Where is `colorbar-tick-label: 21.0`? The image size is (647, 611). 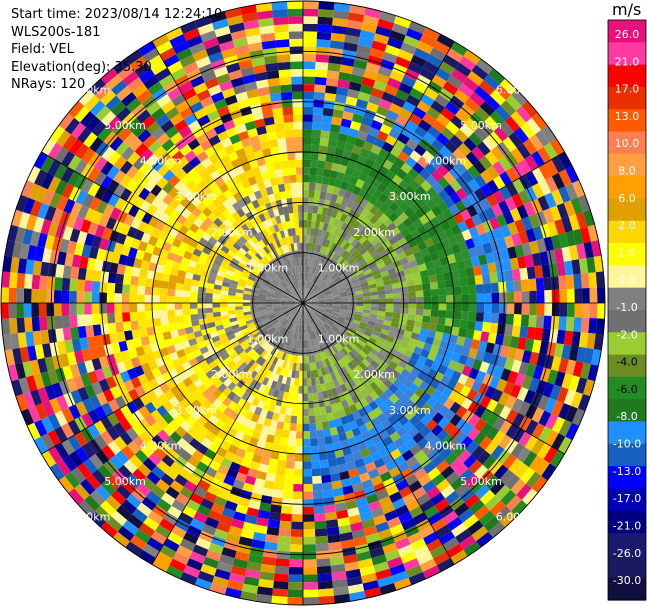 colorbar-tick-label: 21.0 is located at coordinates (627, 61).